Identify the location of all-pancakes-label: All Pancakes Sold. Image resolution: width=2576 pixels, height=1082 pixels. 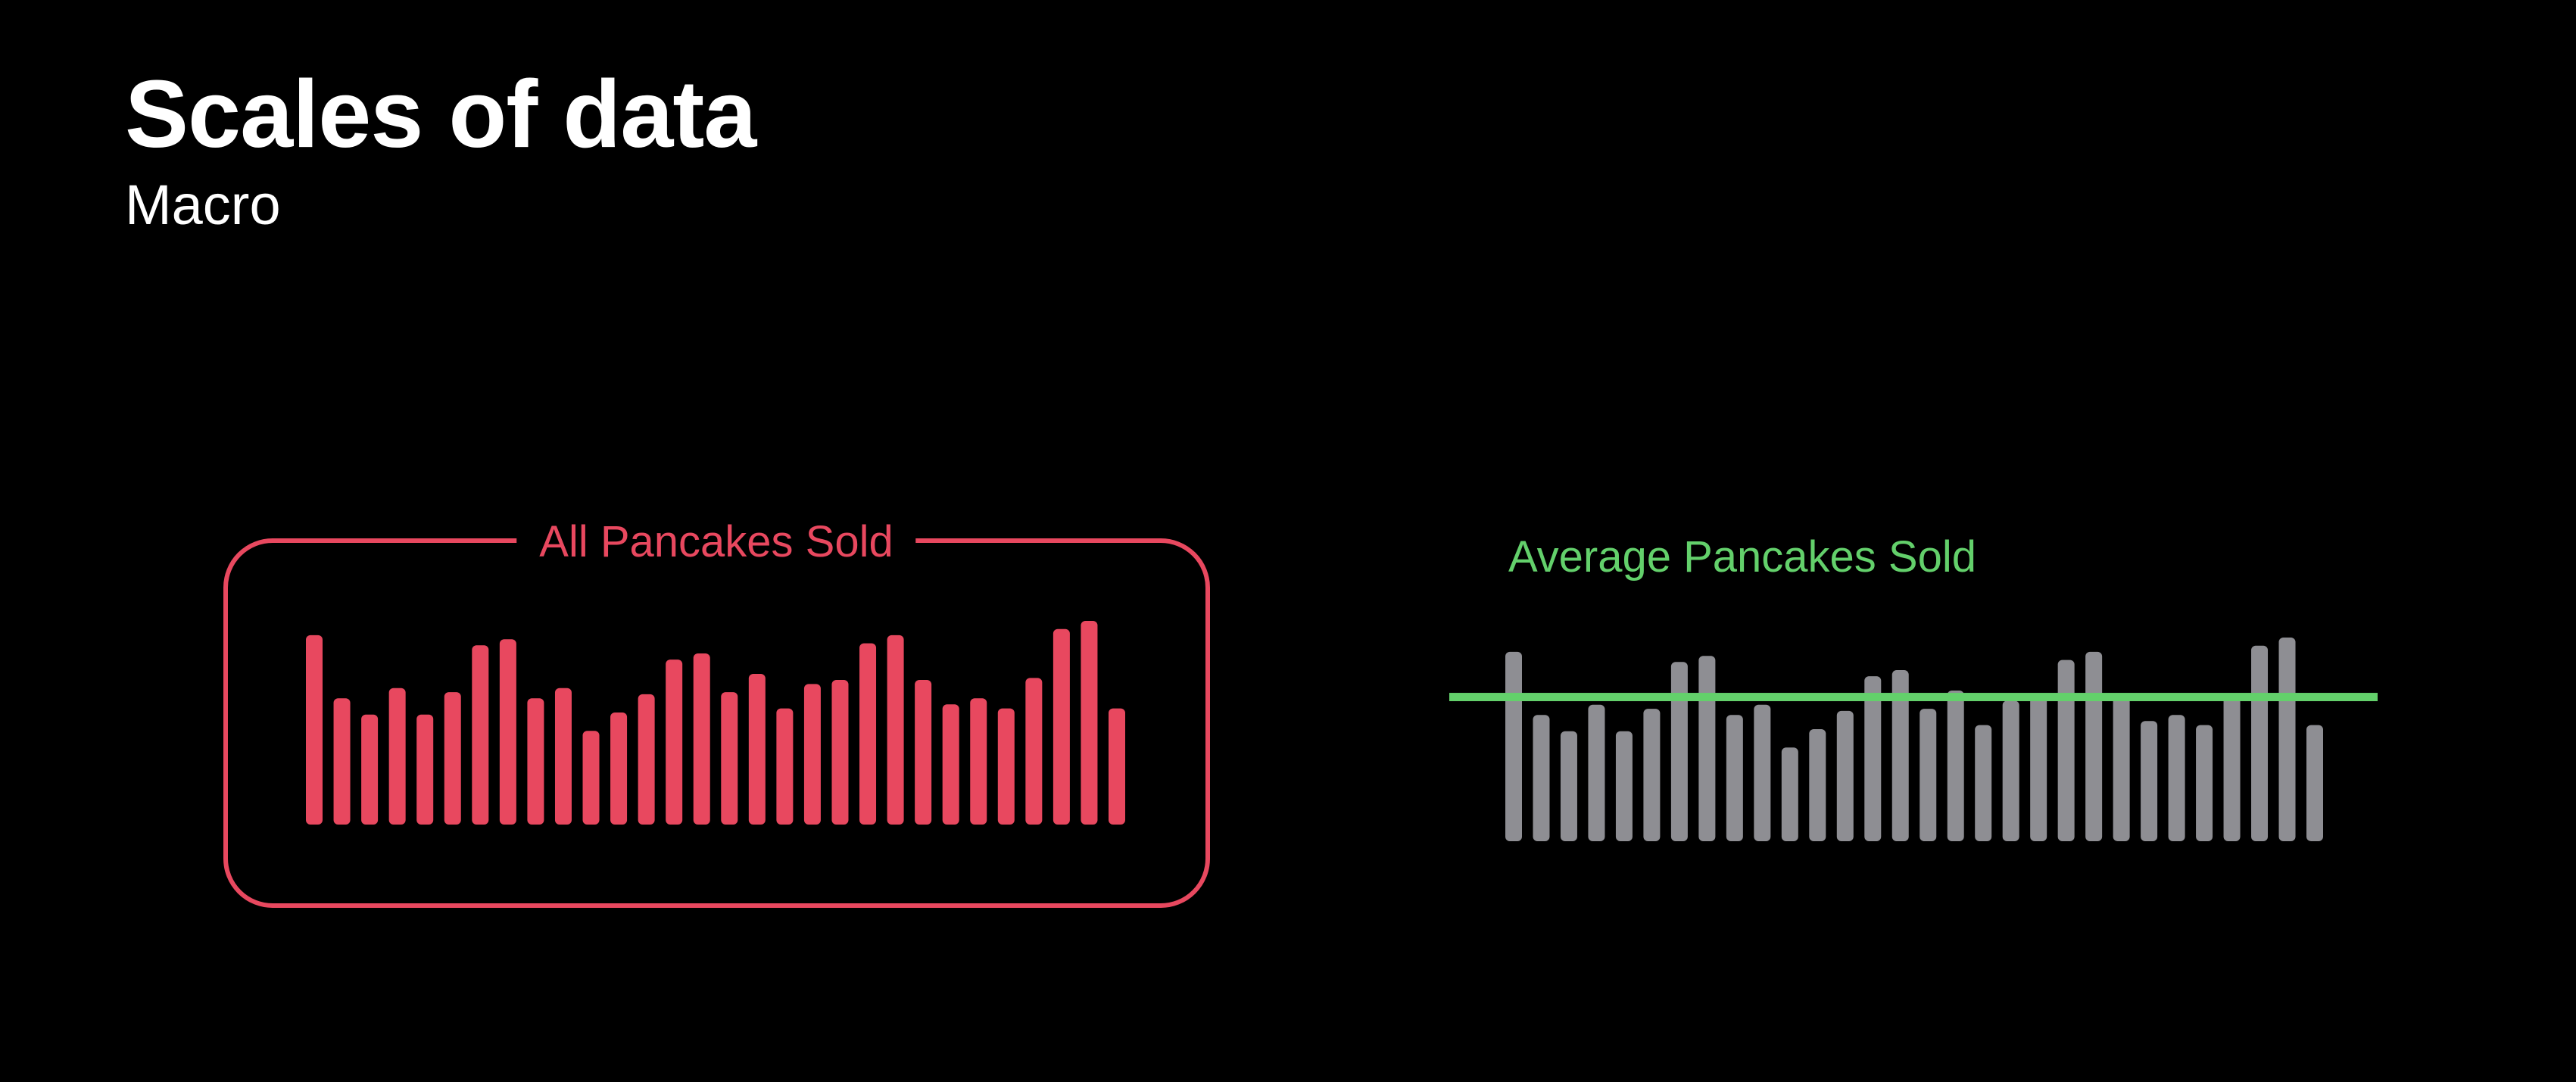
(716, 541).